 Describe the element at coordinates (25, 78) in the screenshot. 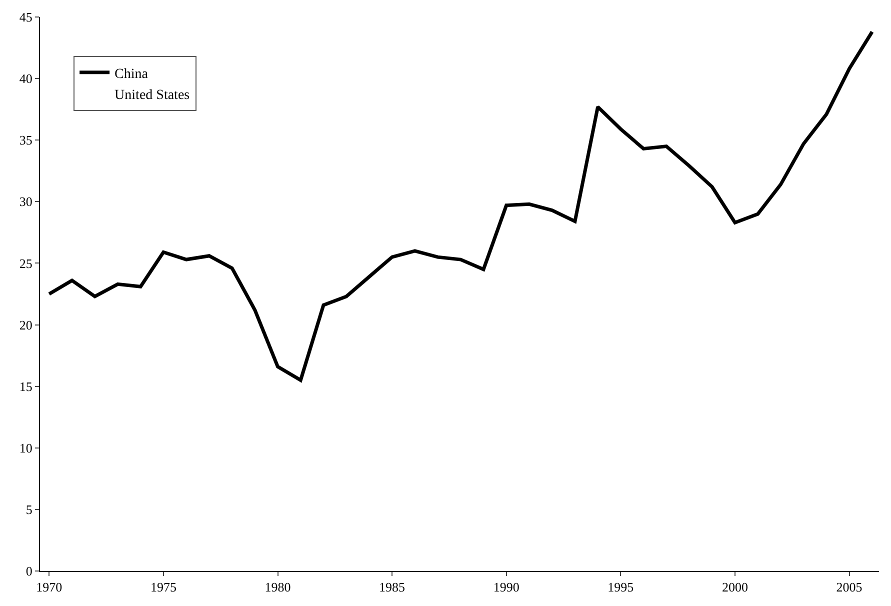

I see `y-tick-label: 40` at that location.